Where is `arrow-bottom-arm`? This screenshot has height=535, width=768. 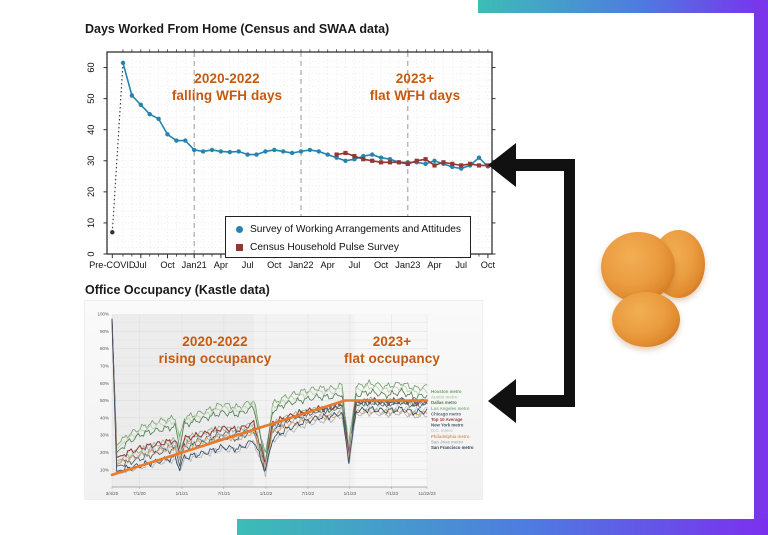 arrow-bottom-arm is located at coordinates (544, 401).